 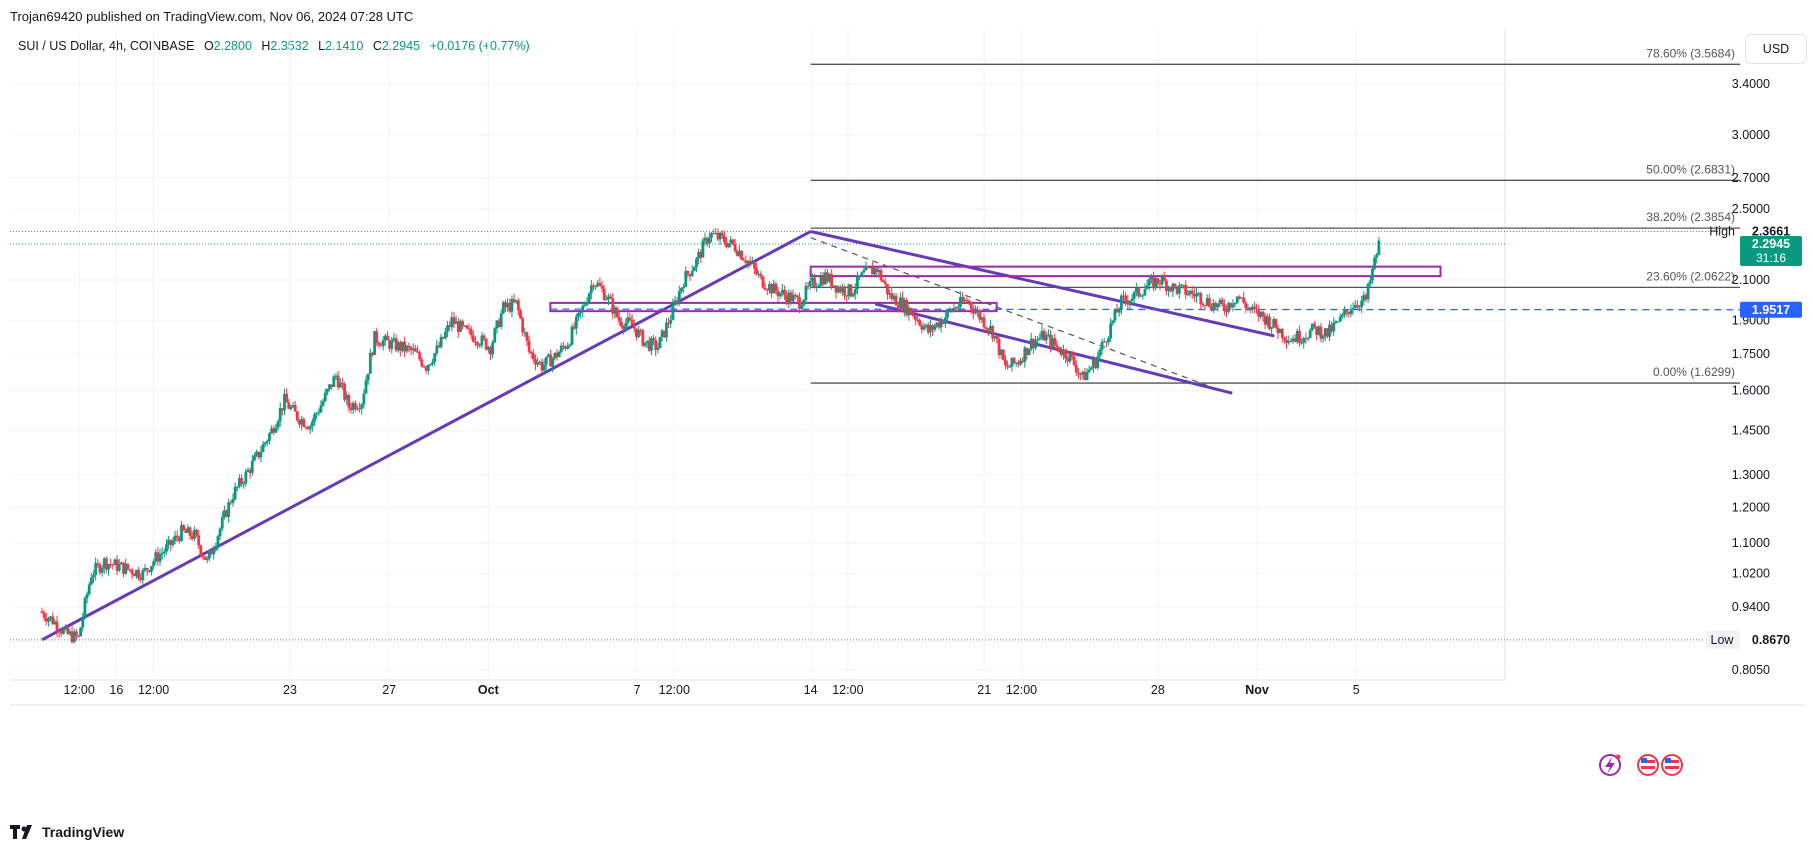 What do you see at coordinates (1776, 49) in the screenshot?
I see `currency-button: USD` at bounding box center [1776, 49].